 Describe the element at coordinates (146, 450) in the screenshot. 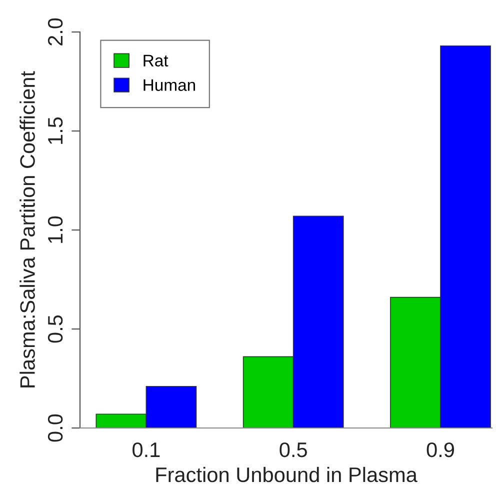

I see `x-tick-label: 0.1` at that location.